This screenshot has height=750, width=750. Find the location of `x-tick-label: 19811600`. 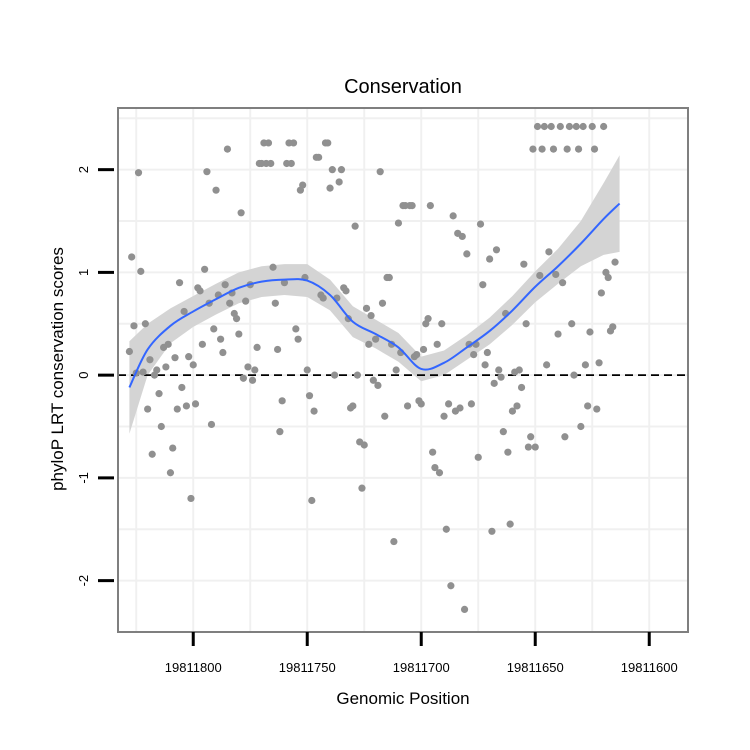

x-tick-label: 19811600 is located at coordinates (649, 667).